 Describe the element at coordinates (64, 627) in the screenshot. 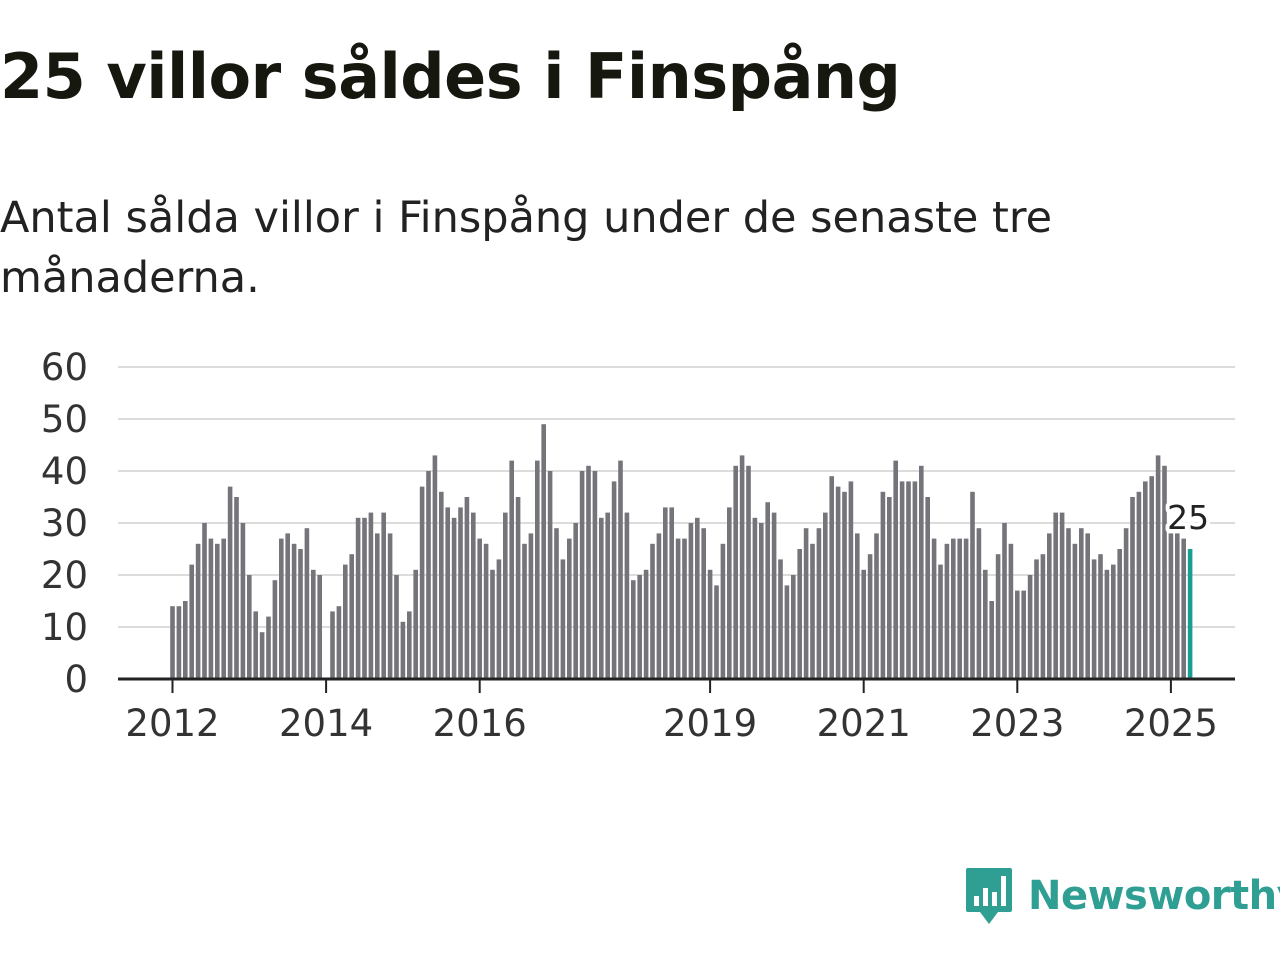

I see `y-tick-label: 10` at that location.